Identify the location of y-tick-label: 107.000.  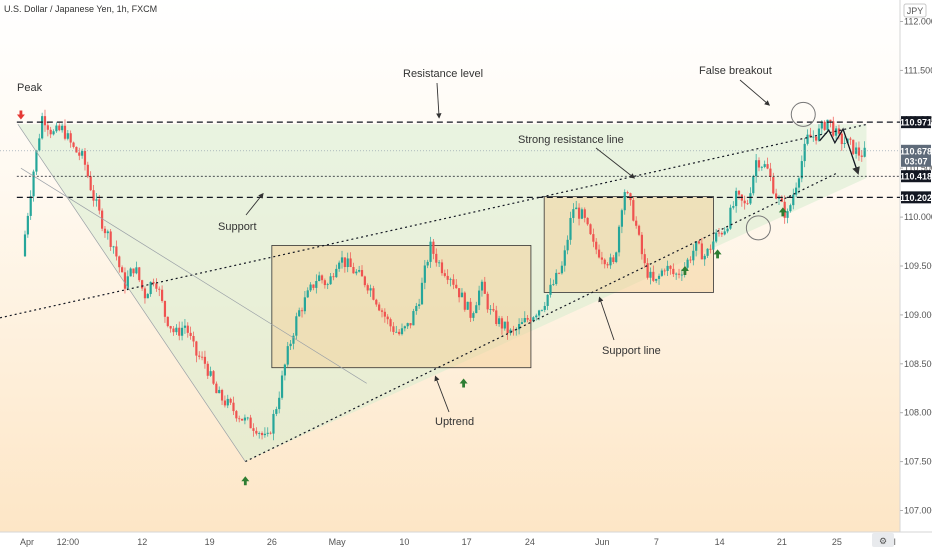
(918, 510).